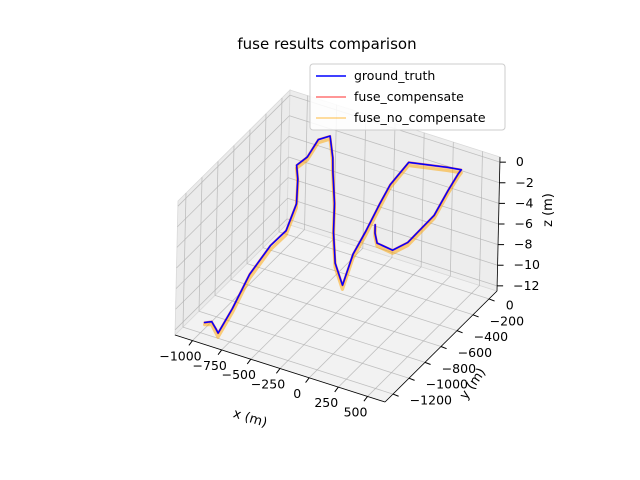 This screenshot has width=640, height=480. Describe the element at coordinates (507, 320) in the screenshot. I see `y-tick-label: −200` at that location.